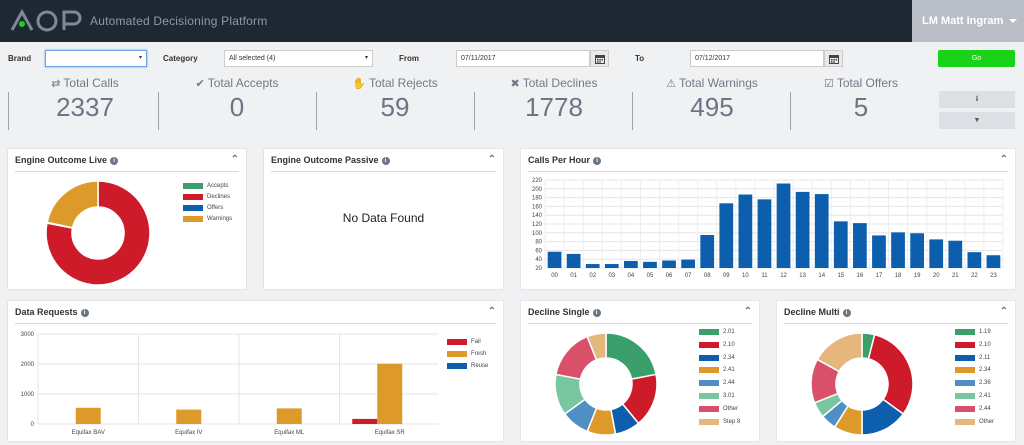 The height and width of the screenshot is (445, 1024). What do you see at coordinates (383, 218) in the screenshot?
I see `no-data-message: No Data Found` at bounding box center [383, 218].